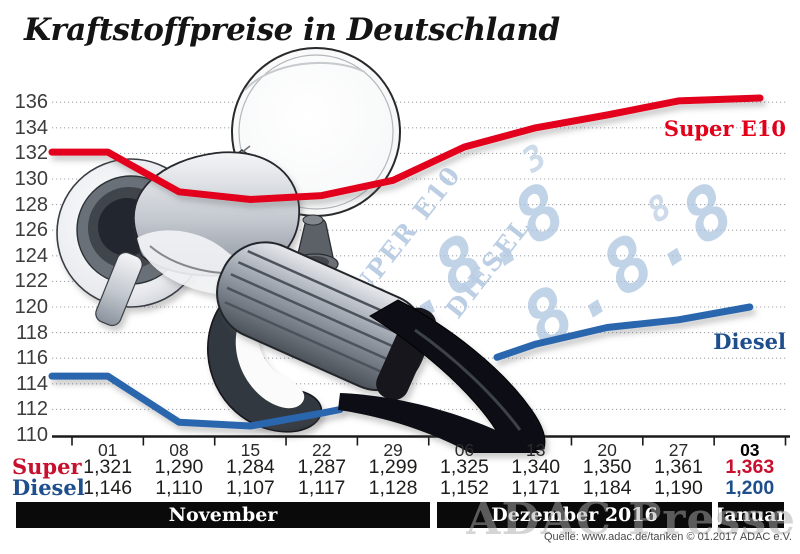 The height and width of the screenshot is (554, 800). I want to click on y-tick-label: 118, so click(32, 332).